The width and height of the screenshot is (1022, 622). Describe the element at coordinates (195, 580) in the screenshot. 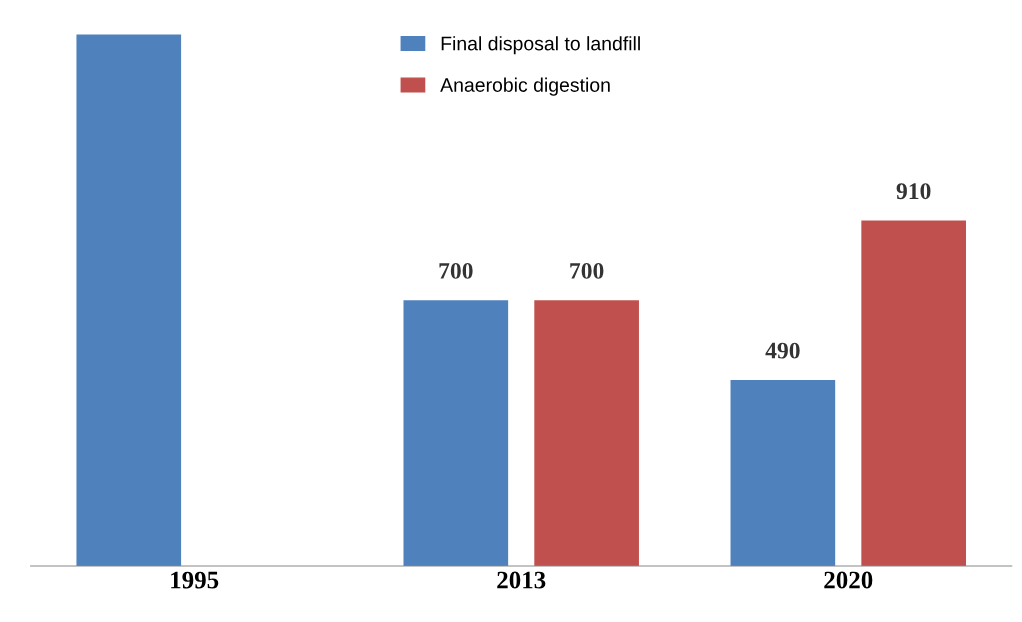

I see `x-tick-label: 1995` at that location.